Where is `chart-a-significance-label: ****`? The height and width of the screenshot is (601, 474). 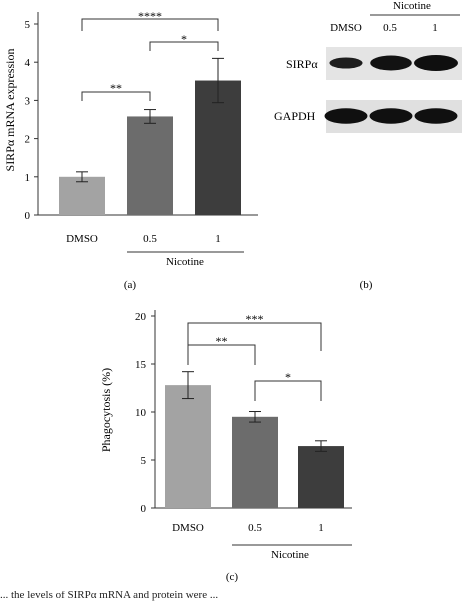
chart-a-significance-label: **** is located at coordinates (150, 16).